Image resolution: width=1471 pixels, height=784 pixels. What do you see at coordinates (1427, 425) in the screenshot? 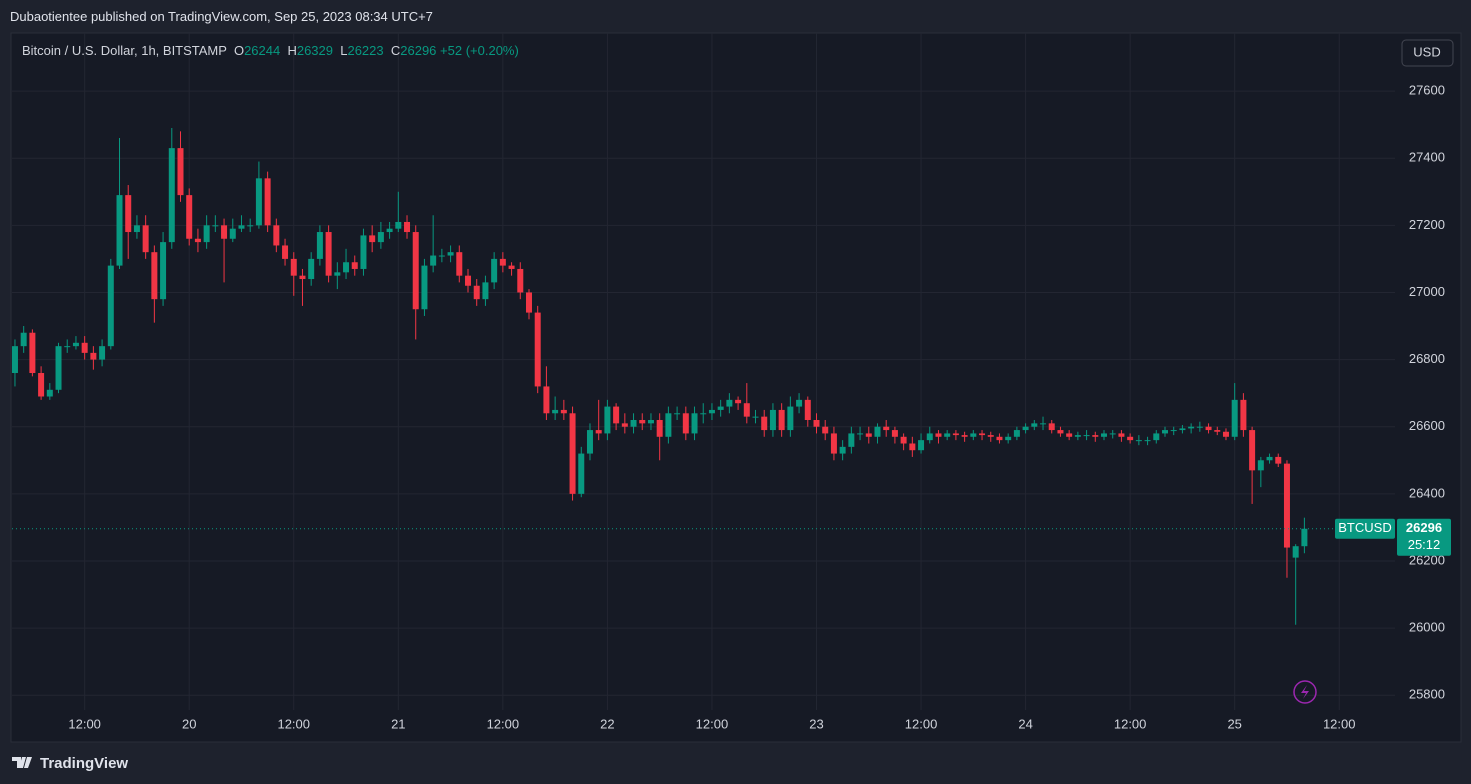
I see `y-tick-label: 26600` at bounding box center [1427, 425].